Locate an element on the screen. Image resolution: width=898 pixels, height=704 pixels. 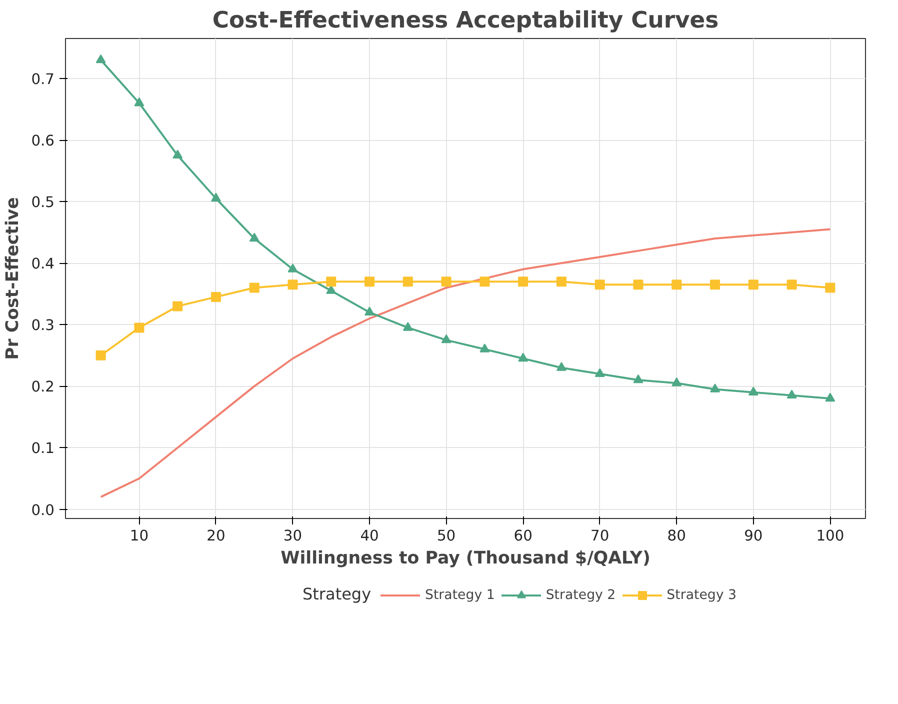
legend-label: Strategy 3 is located at coordinates (701, 595).